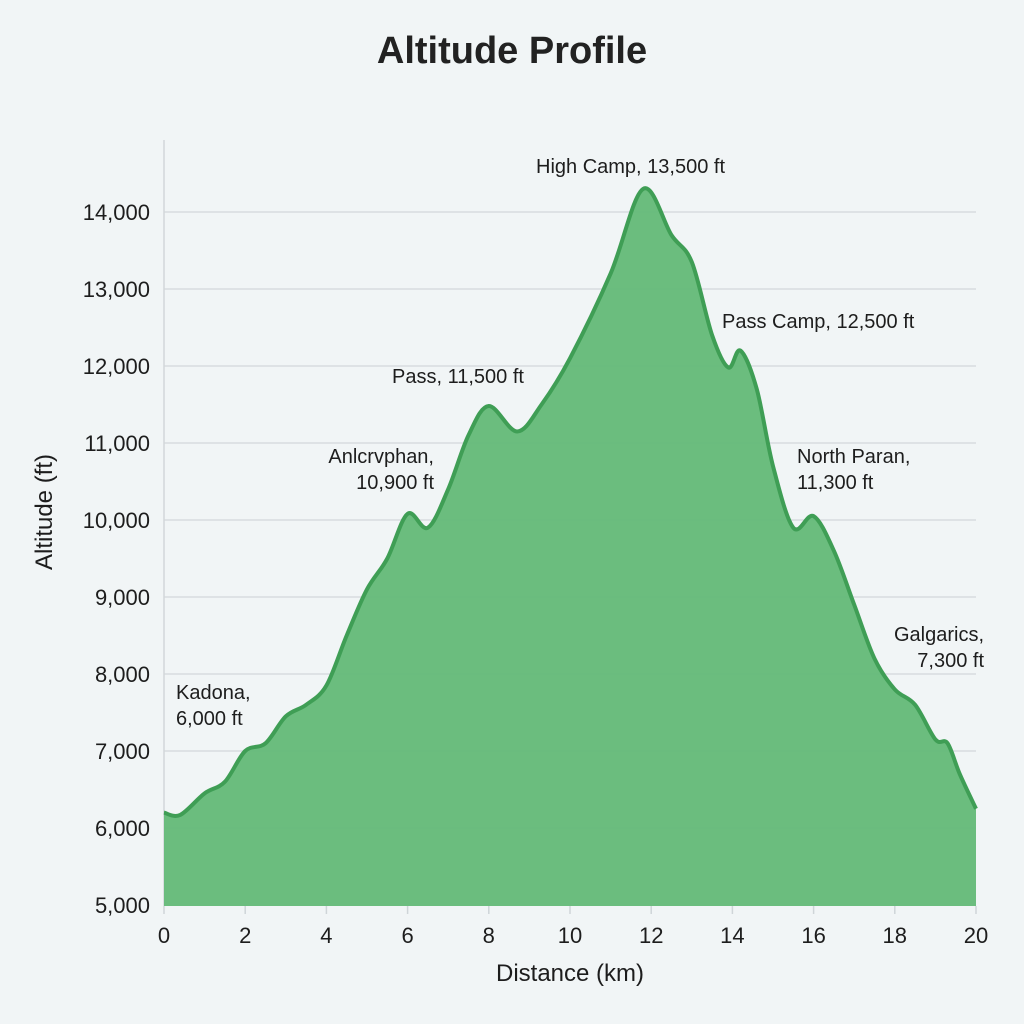  What do you see at coordinates (835, 483) in the screenshot?
I see `annotation-line: 11,300 ft` at bounding box center [835, 483].